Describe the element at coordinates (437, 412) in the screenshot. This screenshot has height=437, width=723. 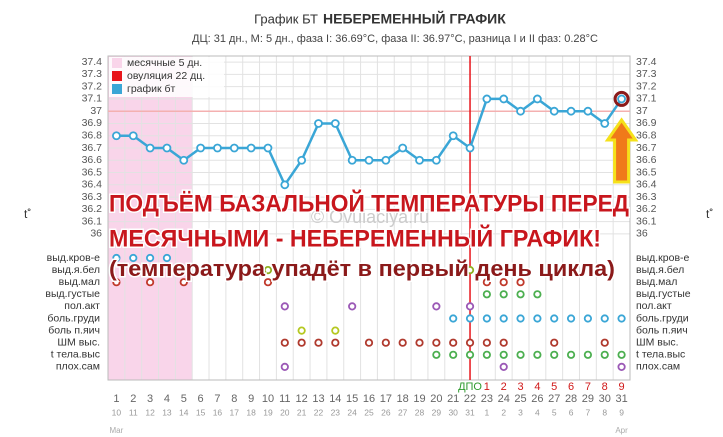
I see `date-label: 29` at that location.